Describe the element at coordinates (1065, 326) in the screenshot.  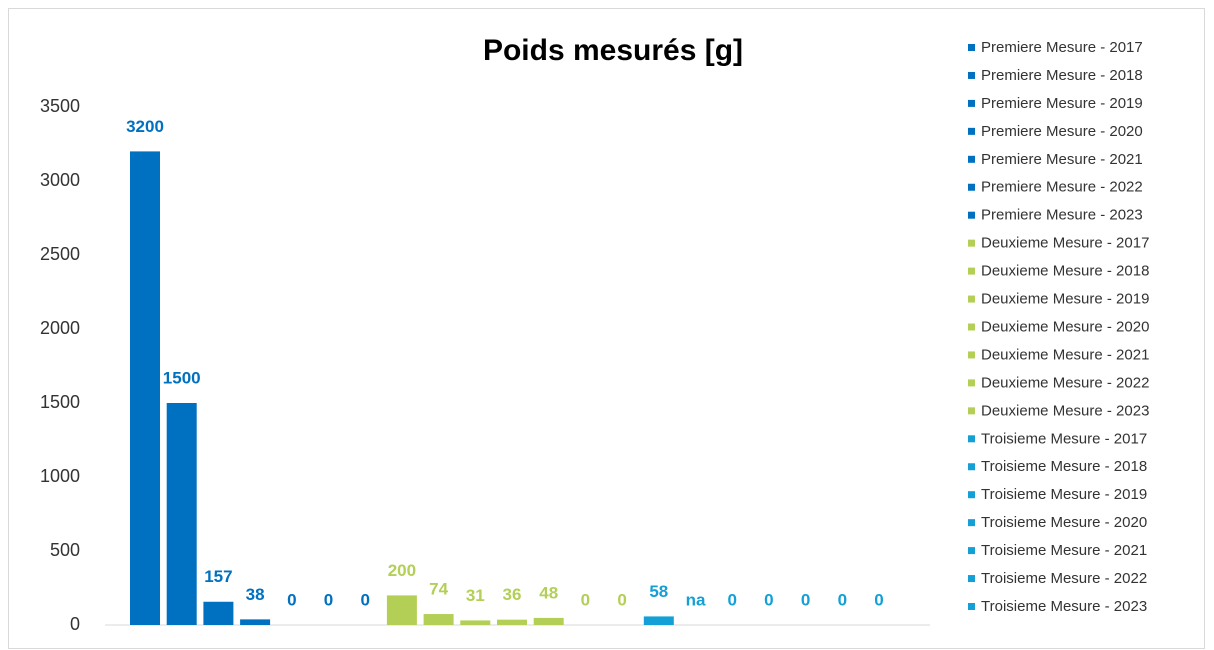
I see `legend-label: Deuxieme Mesure - 2020` at that location.